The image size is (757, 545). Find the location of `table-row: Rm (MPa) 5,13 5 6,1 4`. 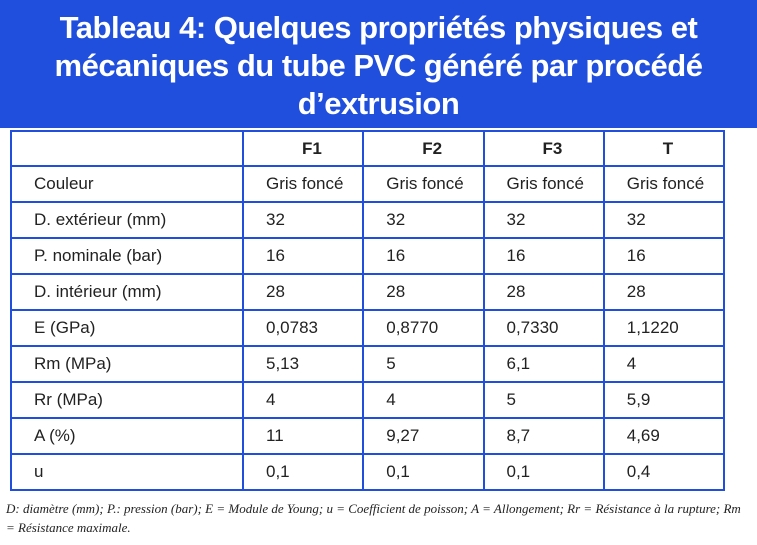

table-row: Rm (MPa) 5,13 5 6,1 4 is located at coordinates (368, 364).